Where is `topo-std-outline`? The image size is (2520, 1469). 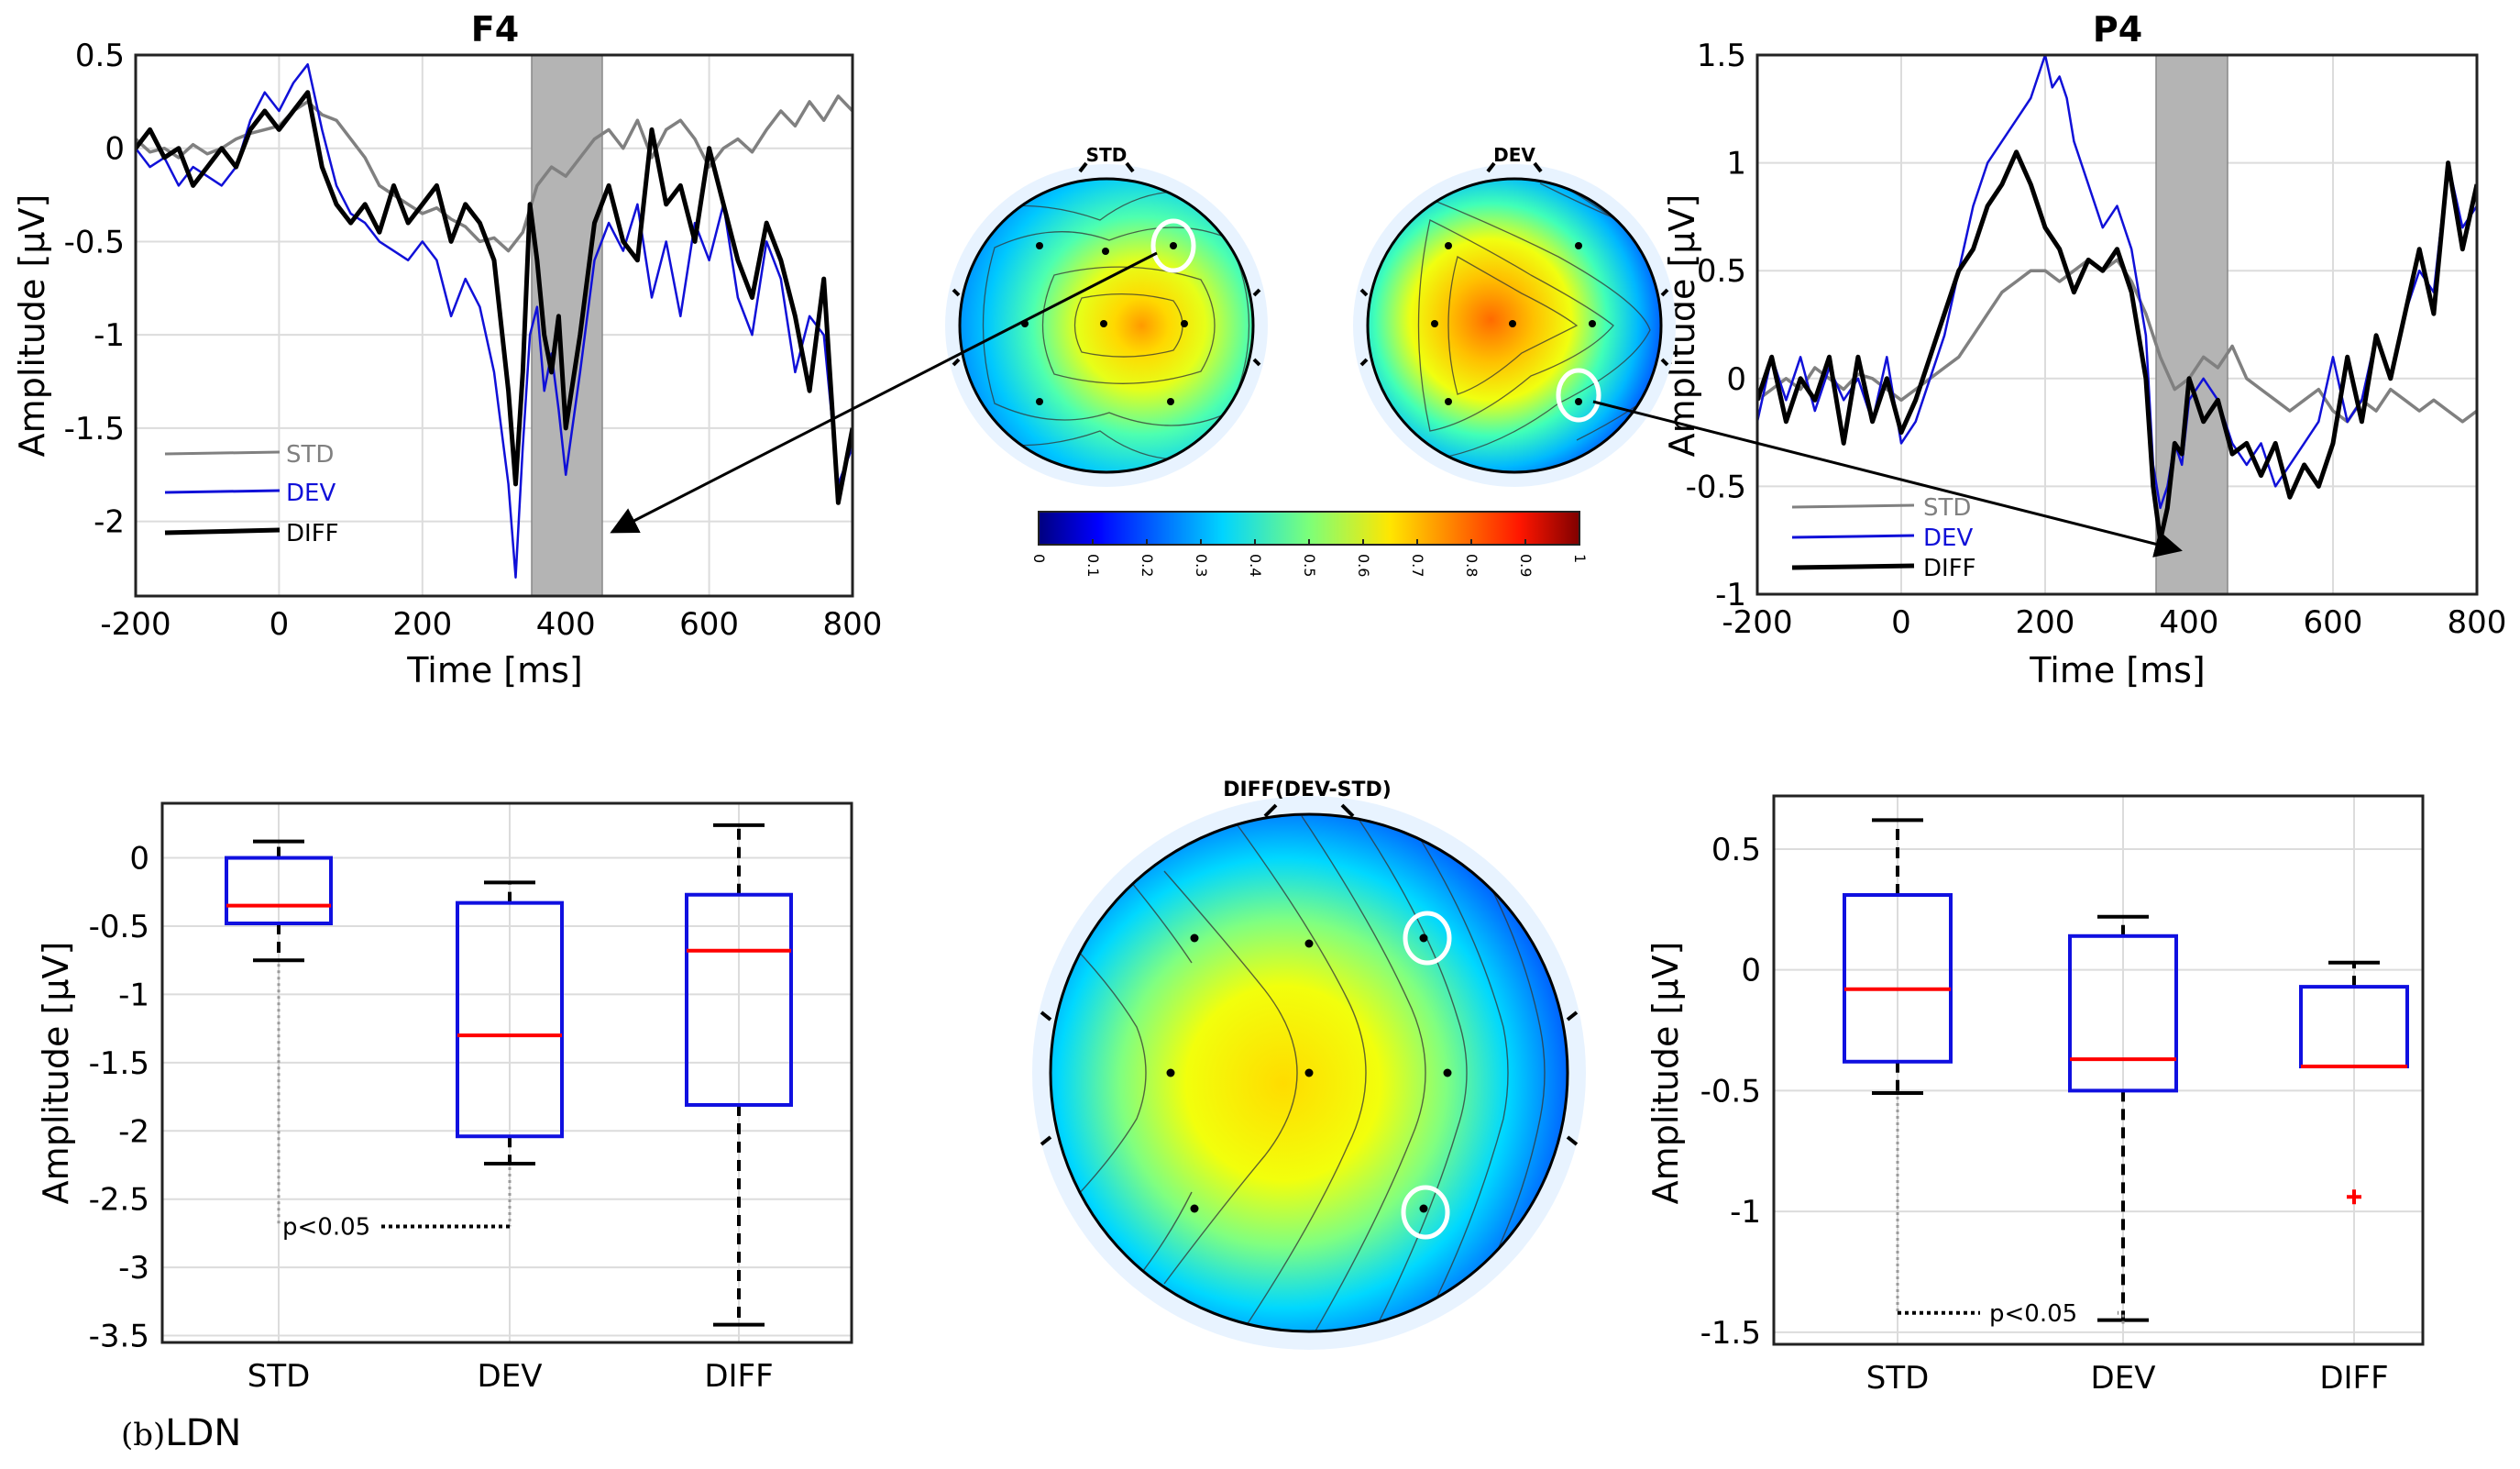 topo-std-outline is located at coordinates (1106, 325).